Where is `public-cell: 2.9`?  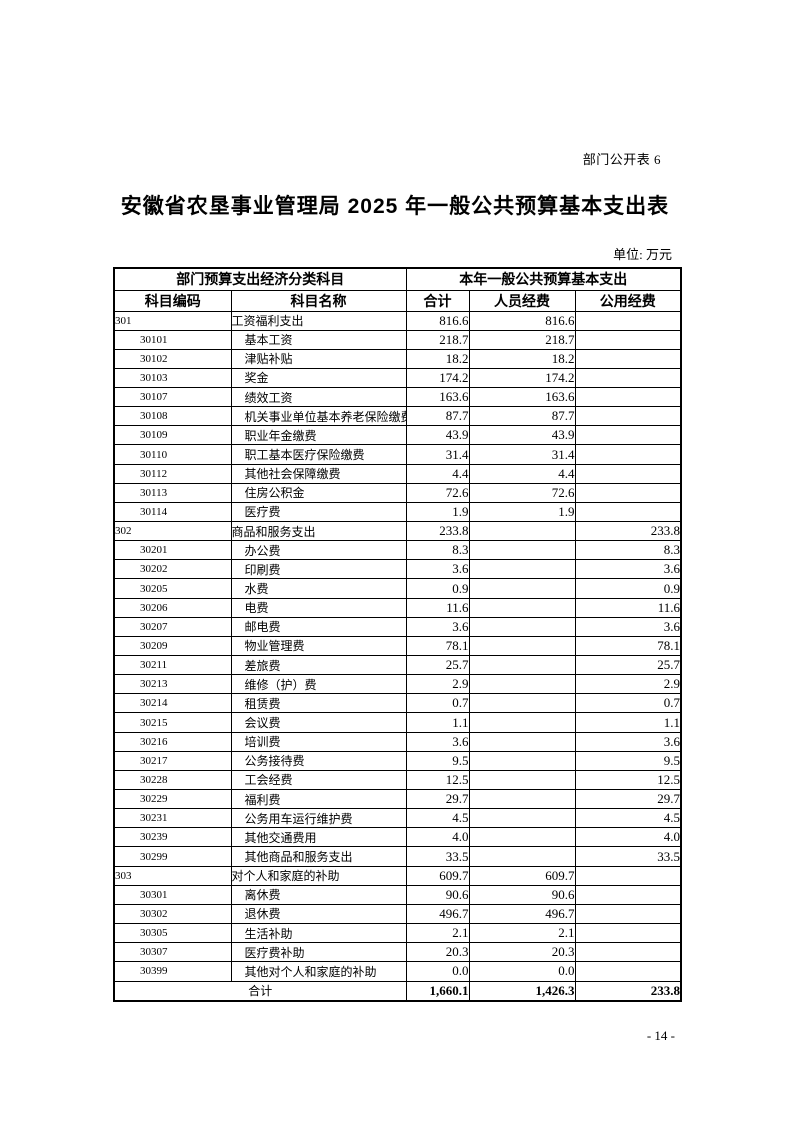 public-cell: 2.9 is located at coordinates (628, 684).